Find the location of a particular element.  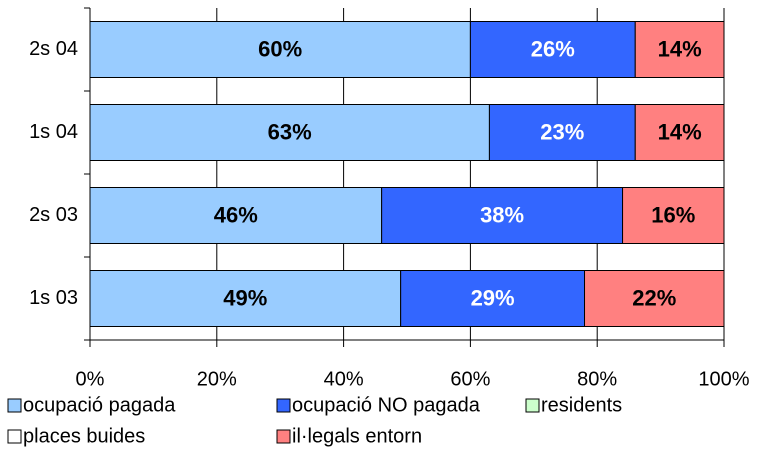

data-label: 29% is located at coordinates (493, 297).